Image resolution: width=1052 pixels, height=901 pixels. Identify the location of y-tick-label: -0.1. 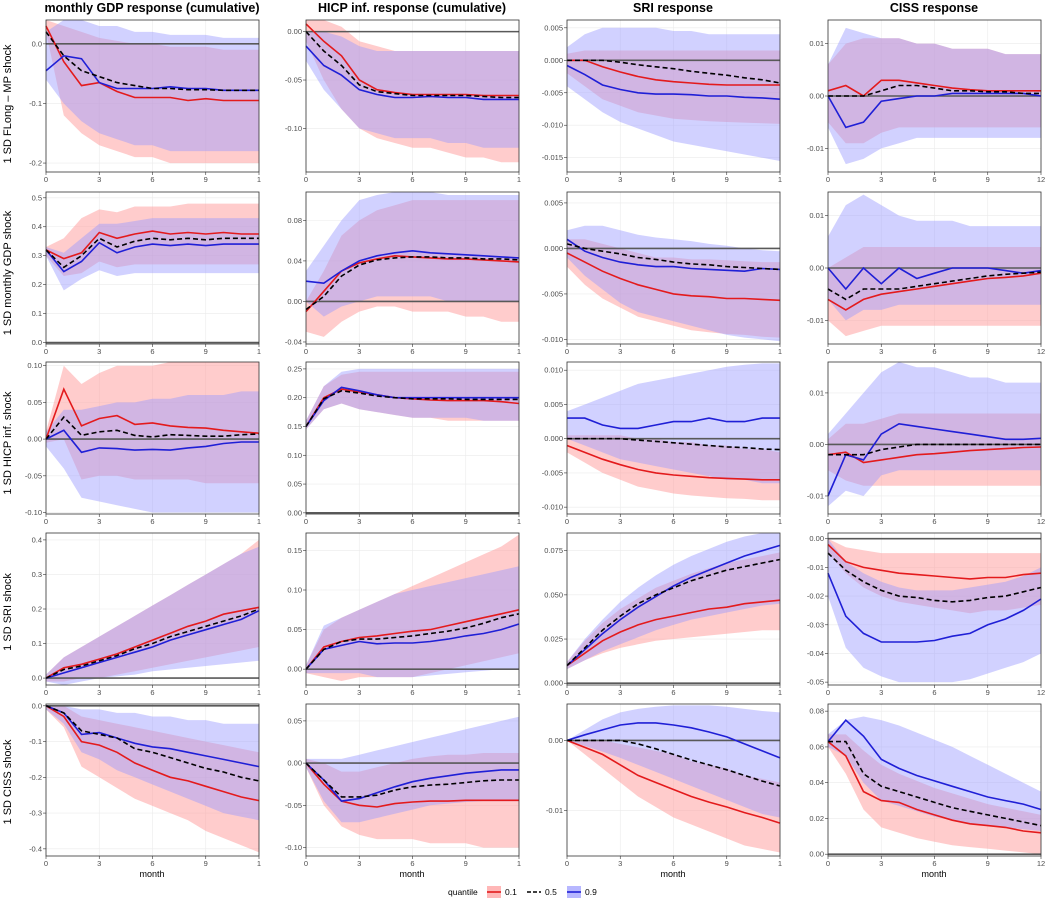
(35, 741).